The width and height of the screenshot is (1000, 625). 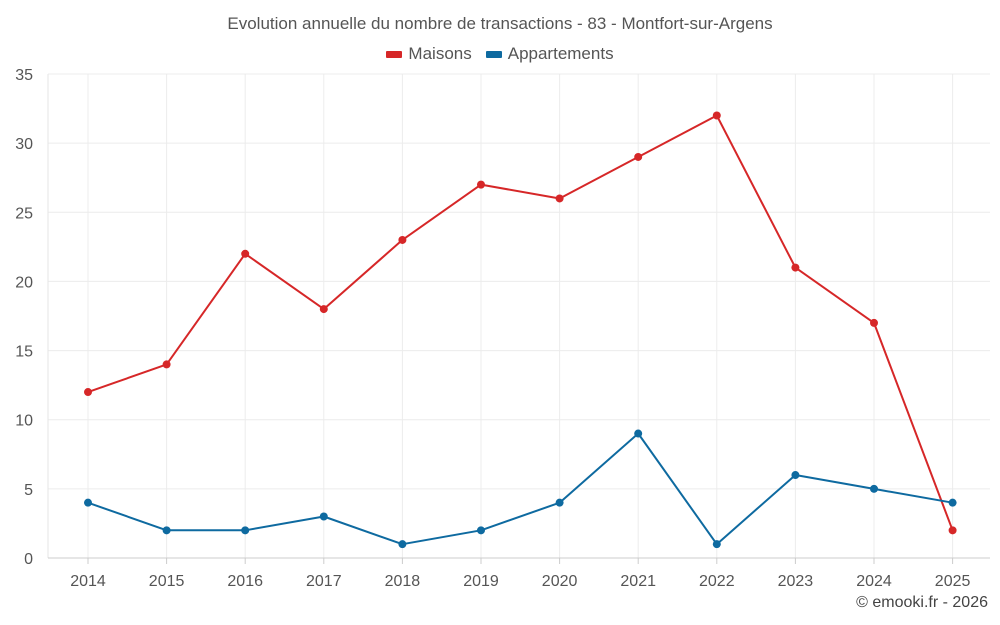 I want to click on legend-item-appartements: Appartements, so click(x=549, y=54).